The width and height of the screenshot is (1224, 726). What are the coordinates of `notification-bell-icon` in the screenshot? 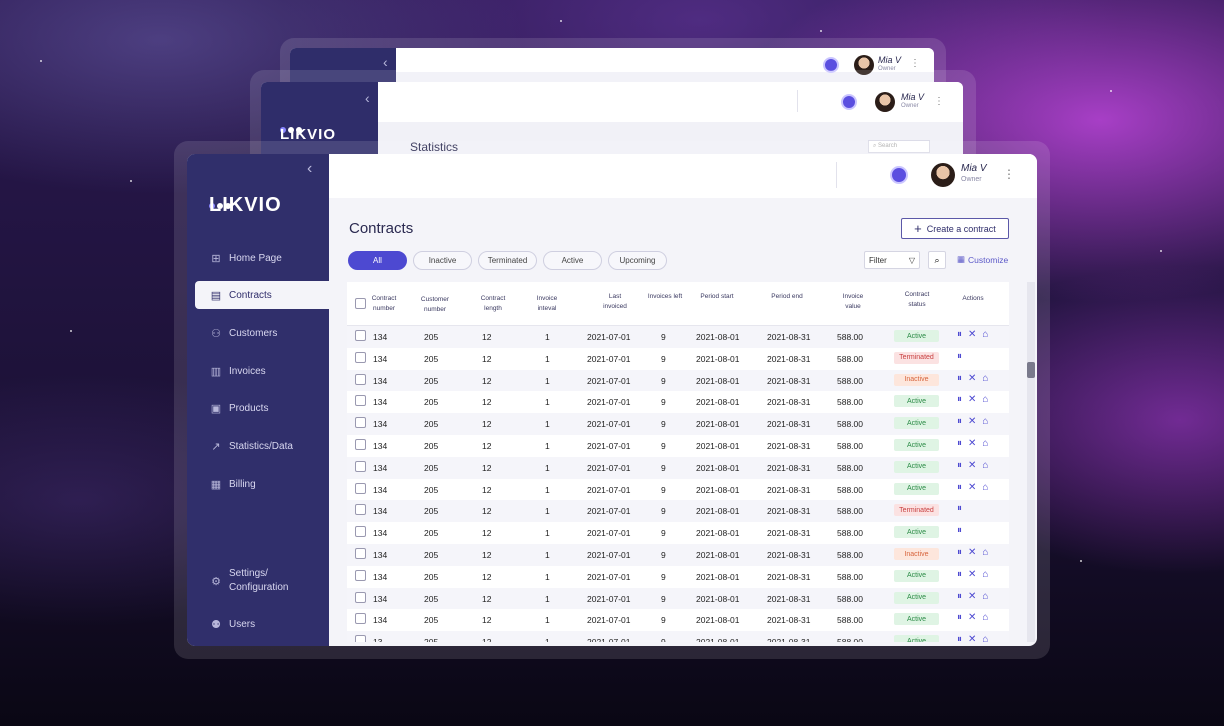 It's located at (899, 175).